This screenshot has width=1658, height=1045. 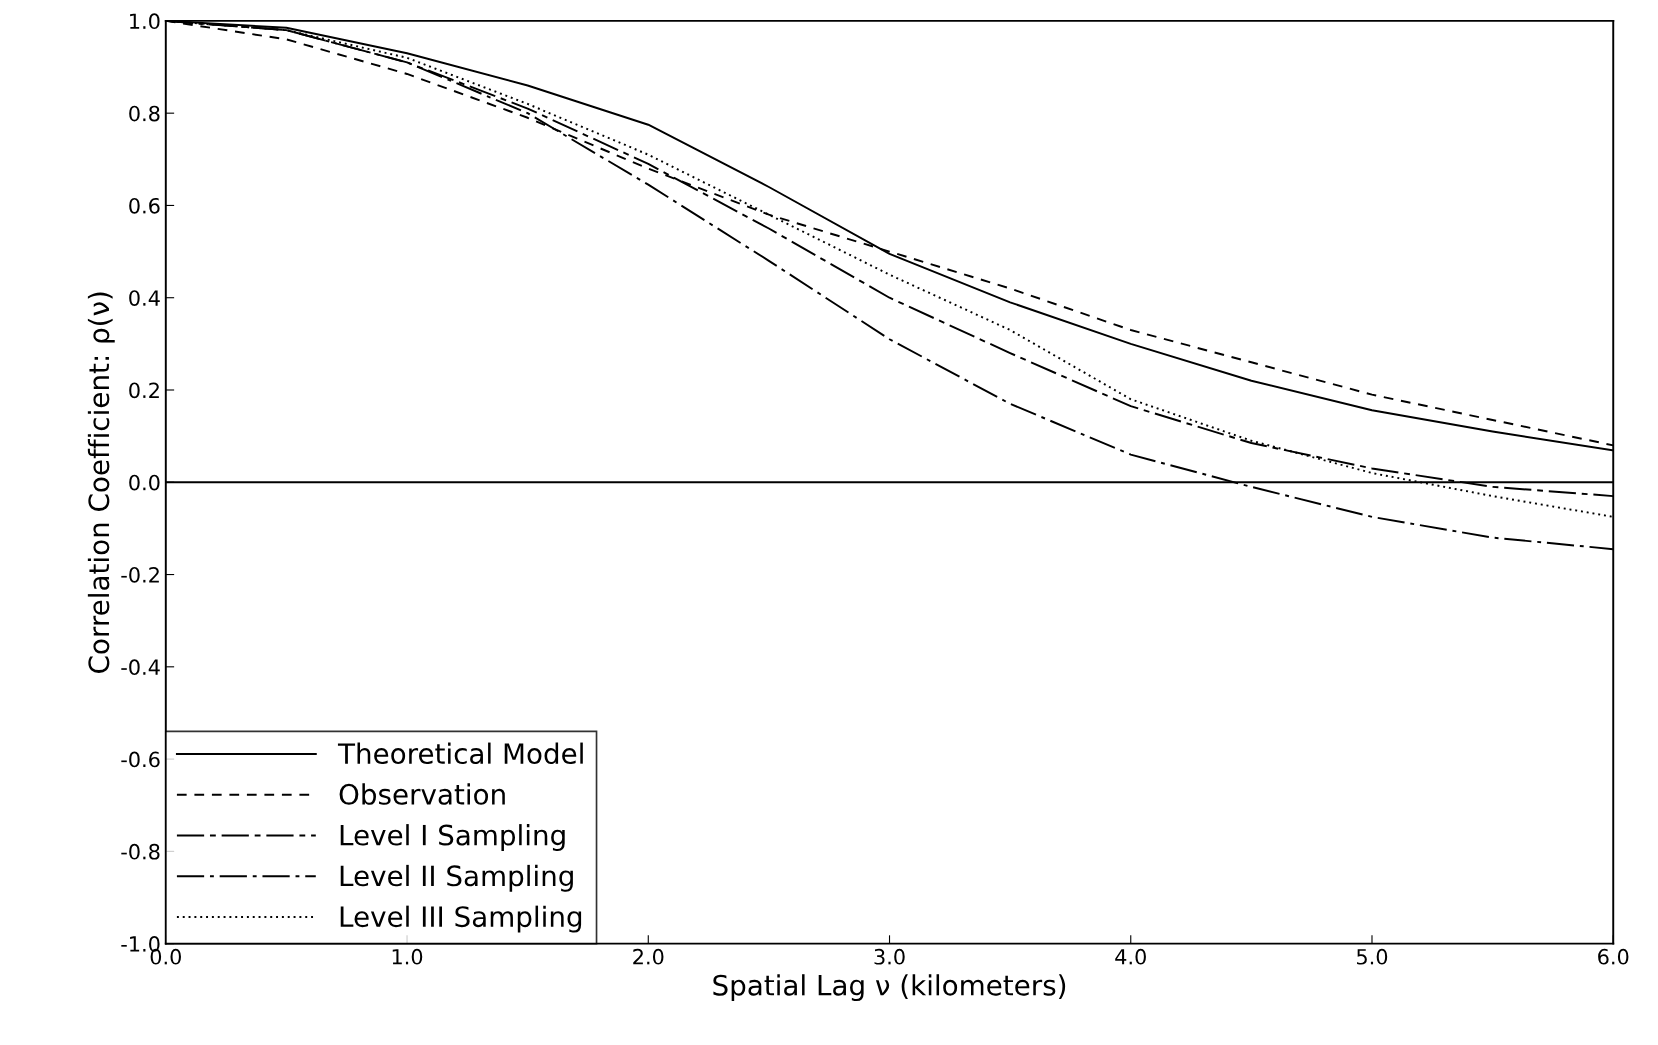 What do you see at coordinates (144, 298) in the screenshot?
I see `y-tick-label: 0.4` at bounding box center [144, 298].